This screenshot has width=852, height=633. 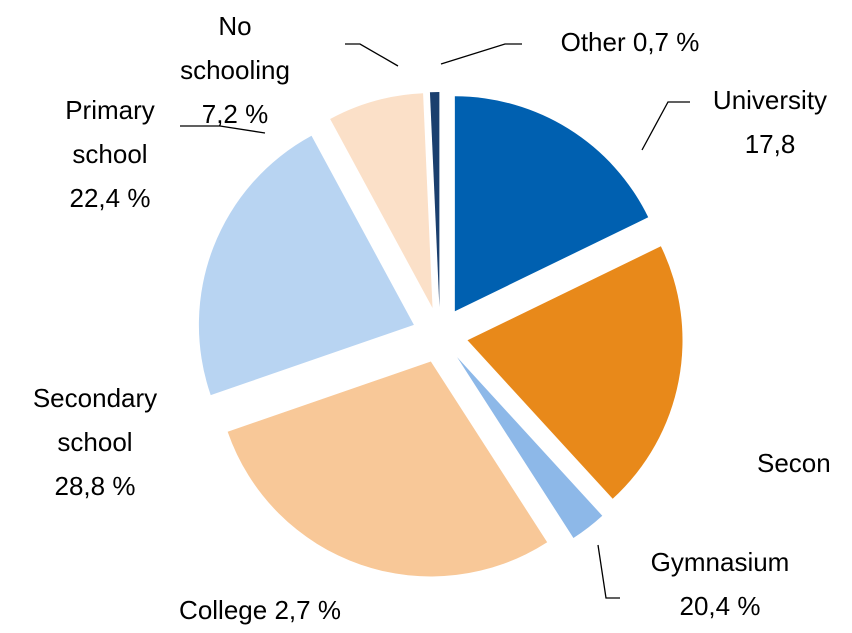 I want to click on category-label: University, so click(x=770, y=100).